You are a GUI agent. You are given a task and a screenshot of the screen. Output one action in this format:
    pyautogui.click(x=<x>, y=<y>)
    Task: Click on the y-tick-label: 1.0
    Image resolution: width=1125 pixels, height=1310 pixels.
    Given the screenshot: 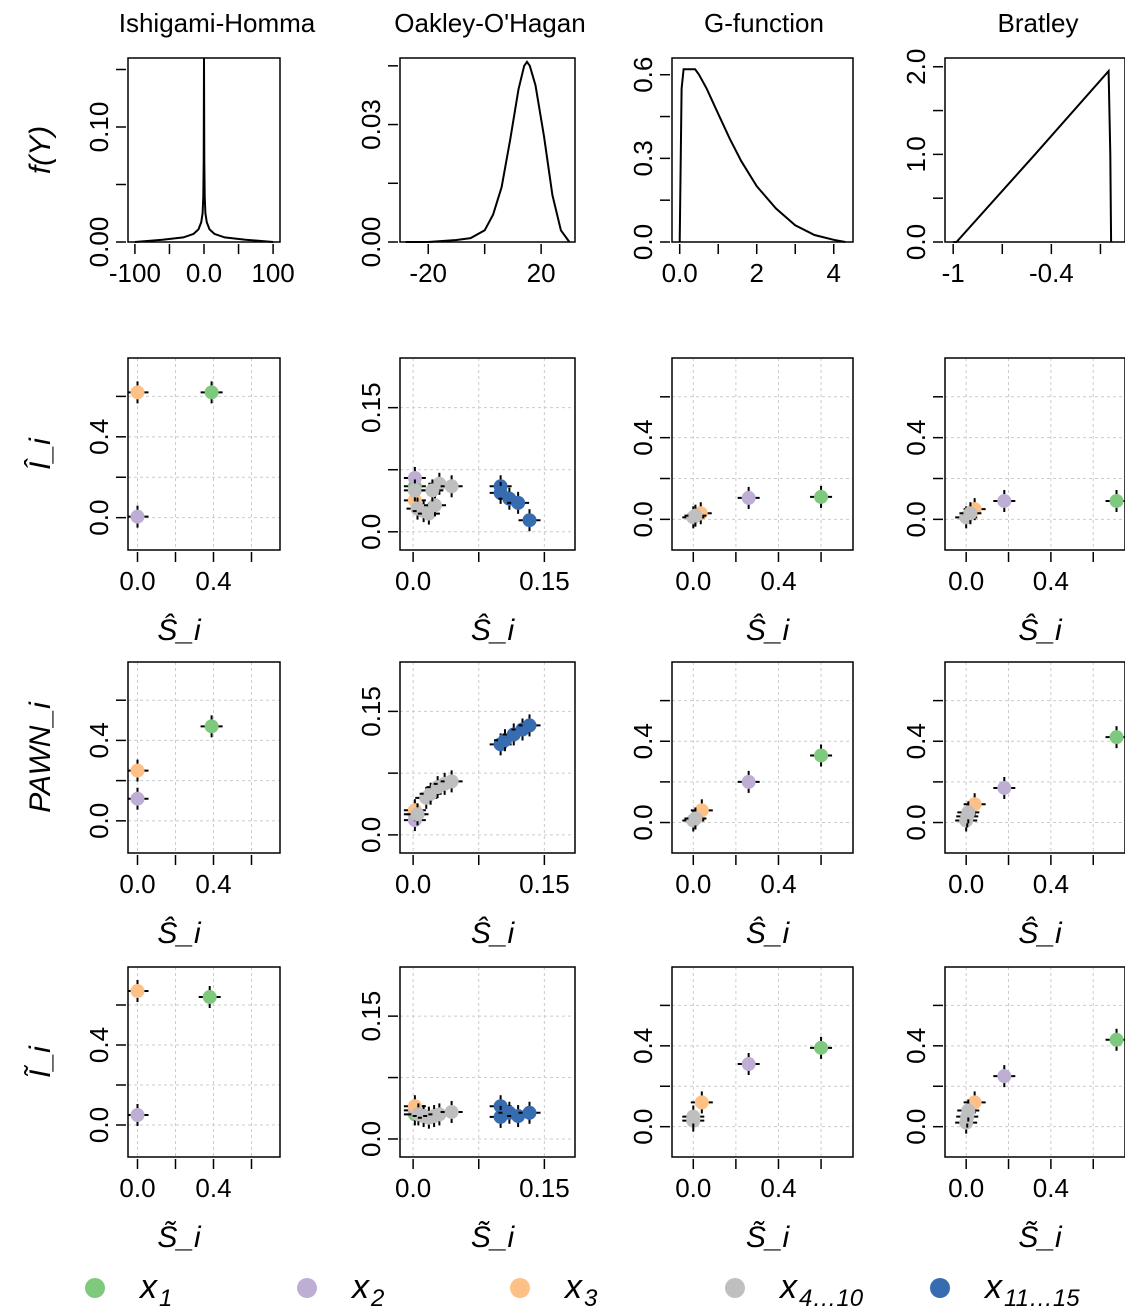 What is the action you would take?
    pyautogui.click(x=916, y=154)
    